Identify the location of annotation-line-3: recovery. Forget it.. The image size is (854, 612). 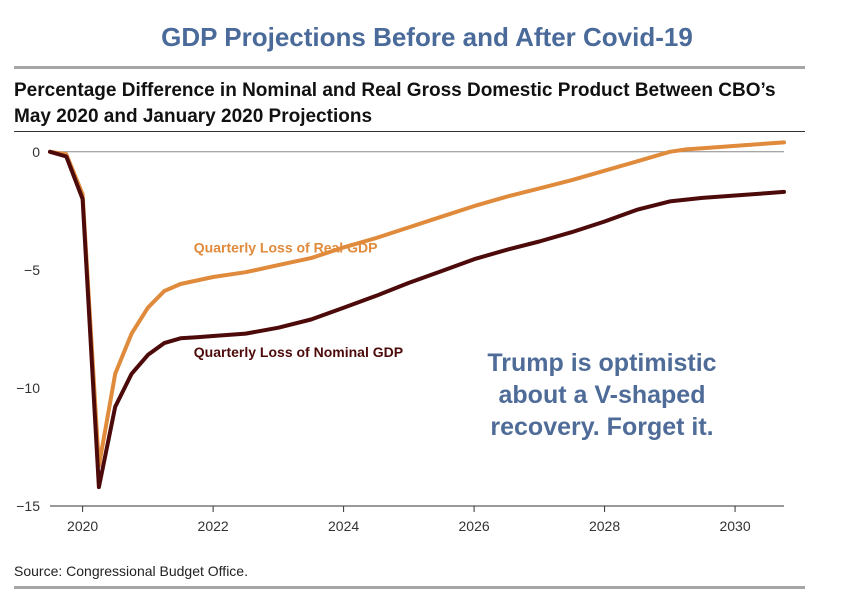
(602, 427).